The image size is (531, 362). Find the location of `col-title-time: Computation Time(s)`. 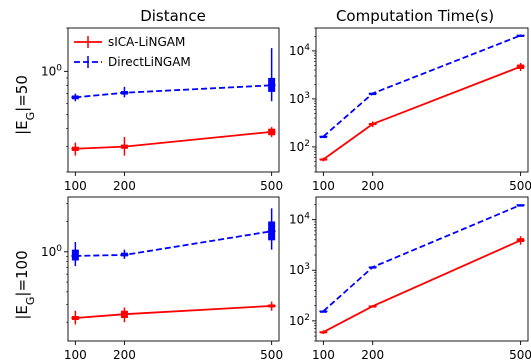

col-title-time: Computation Time(s) is located at coordinates (415, 16).